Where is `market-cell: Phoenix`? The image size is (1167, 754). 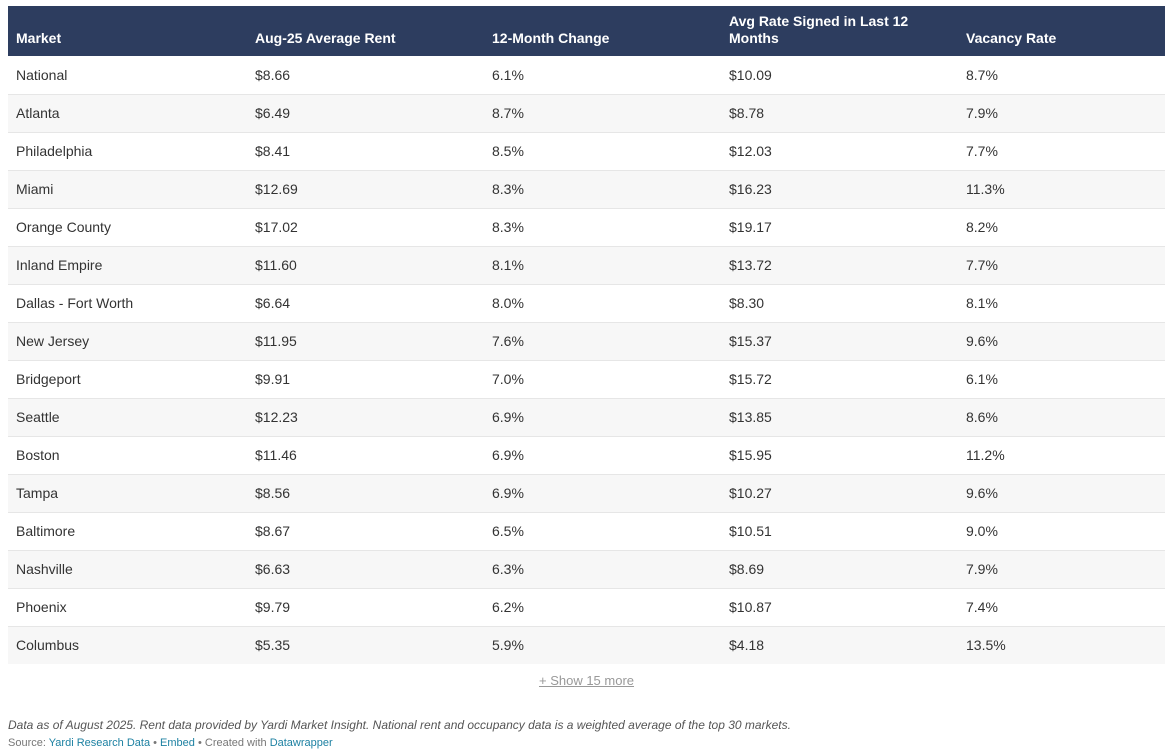 market-cell: Phoenix is located at coordinates (41, 607).